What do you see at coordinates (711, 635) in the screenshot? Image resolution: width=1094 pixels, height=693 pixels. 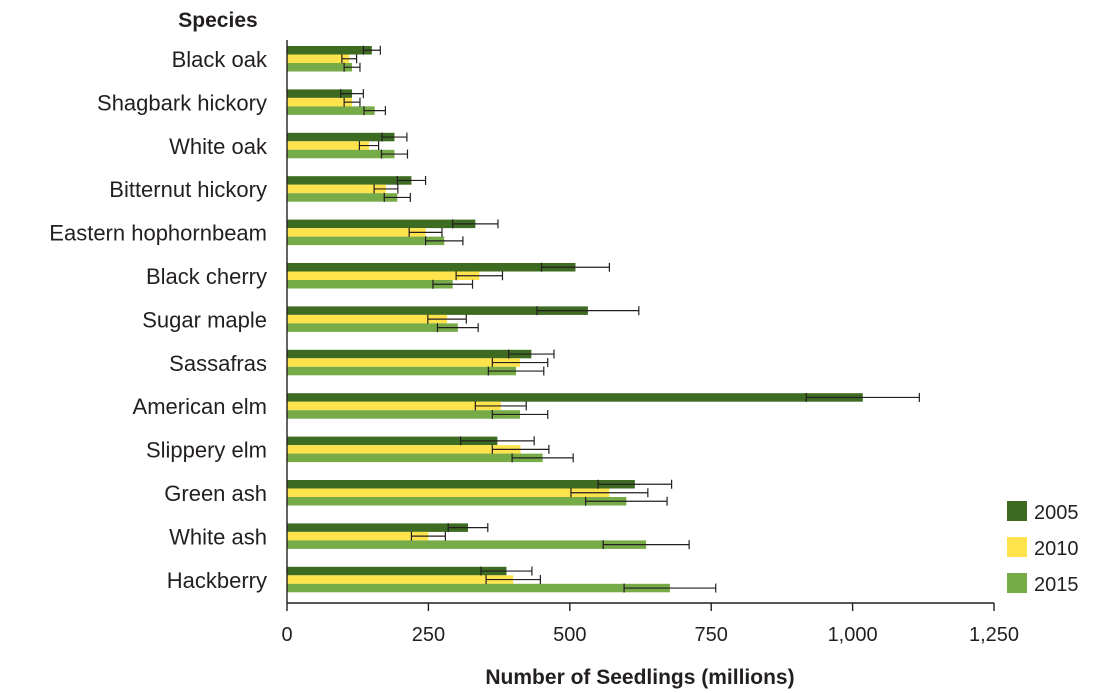 I see `x-tick-label: 750` at bounding box center [711, 635].